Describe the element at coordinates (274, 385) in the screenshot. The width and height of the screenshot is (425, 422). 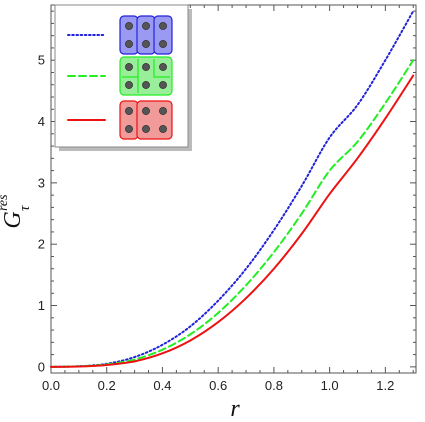
I see `x-tick-label: 0.8` at that location.